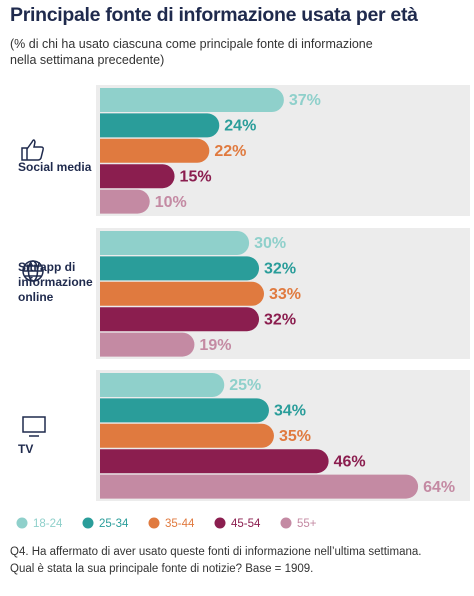  I want to click on value-label: 35%, so click(295, 436).